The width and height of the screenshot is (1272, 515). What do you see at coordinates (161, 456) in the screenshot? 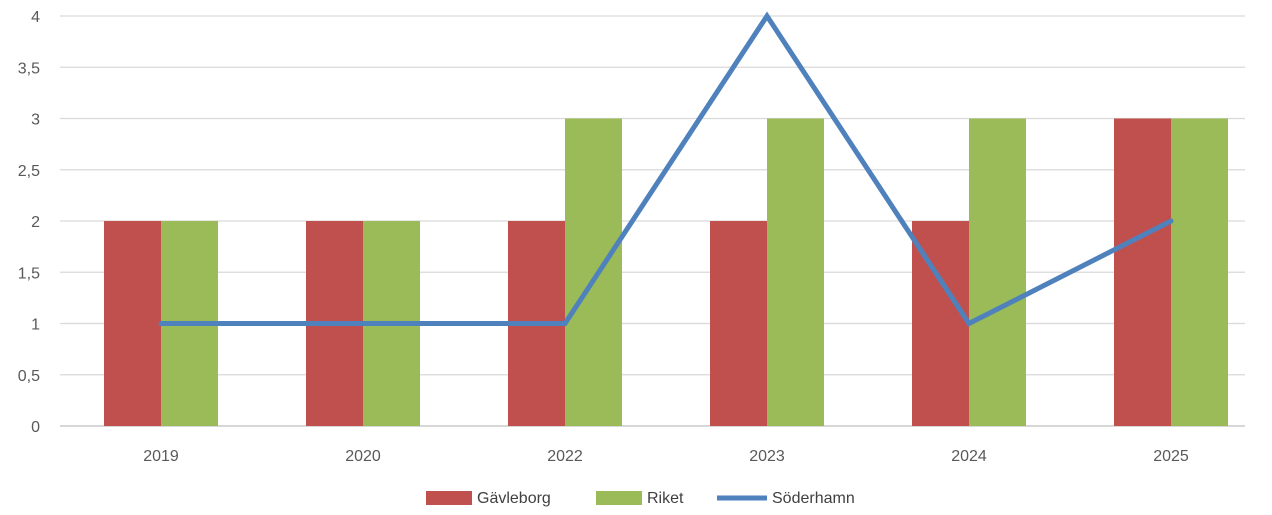
I see `x-tick-label: 2019` at bounding box center [161, 456].